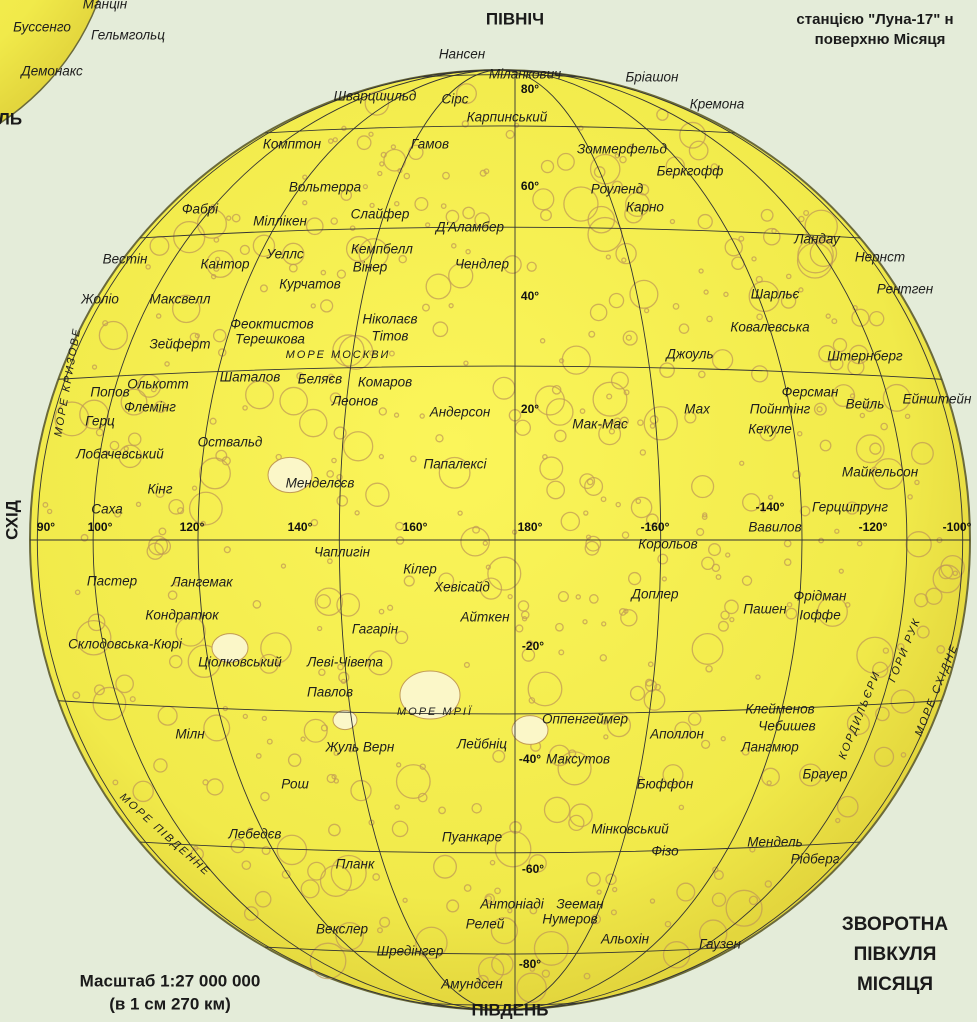  What do you see at coordinates (653, 77) in the screenshot?
I see `feature-label: Бріашон` at bounding box center [653, 77].